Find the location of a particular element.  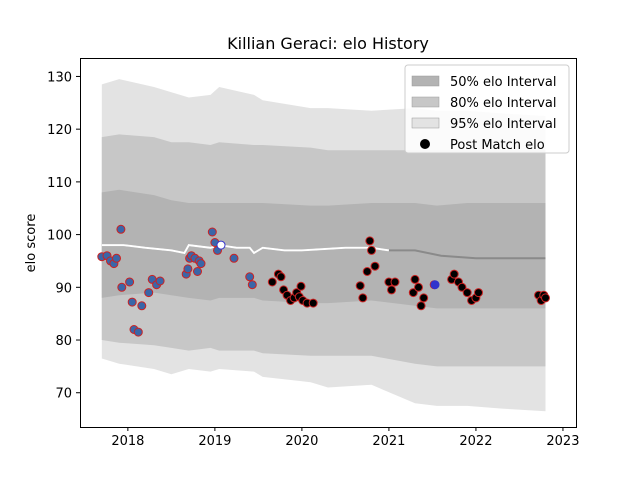

y-tick-label: 130 is located at coordinates (59, 77).